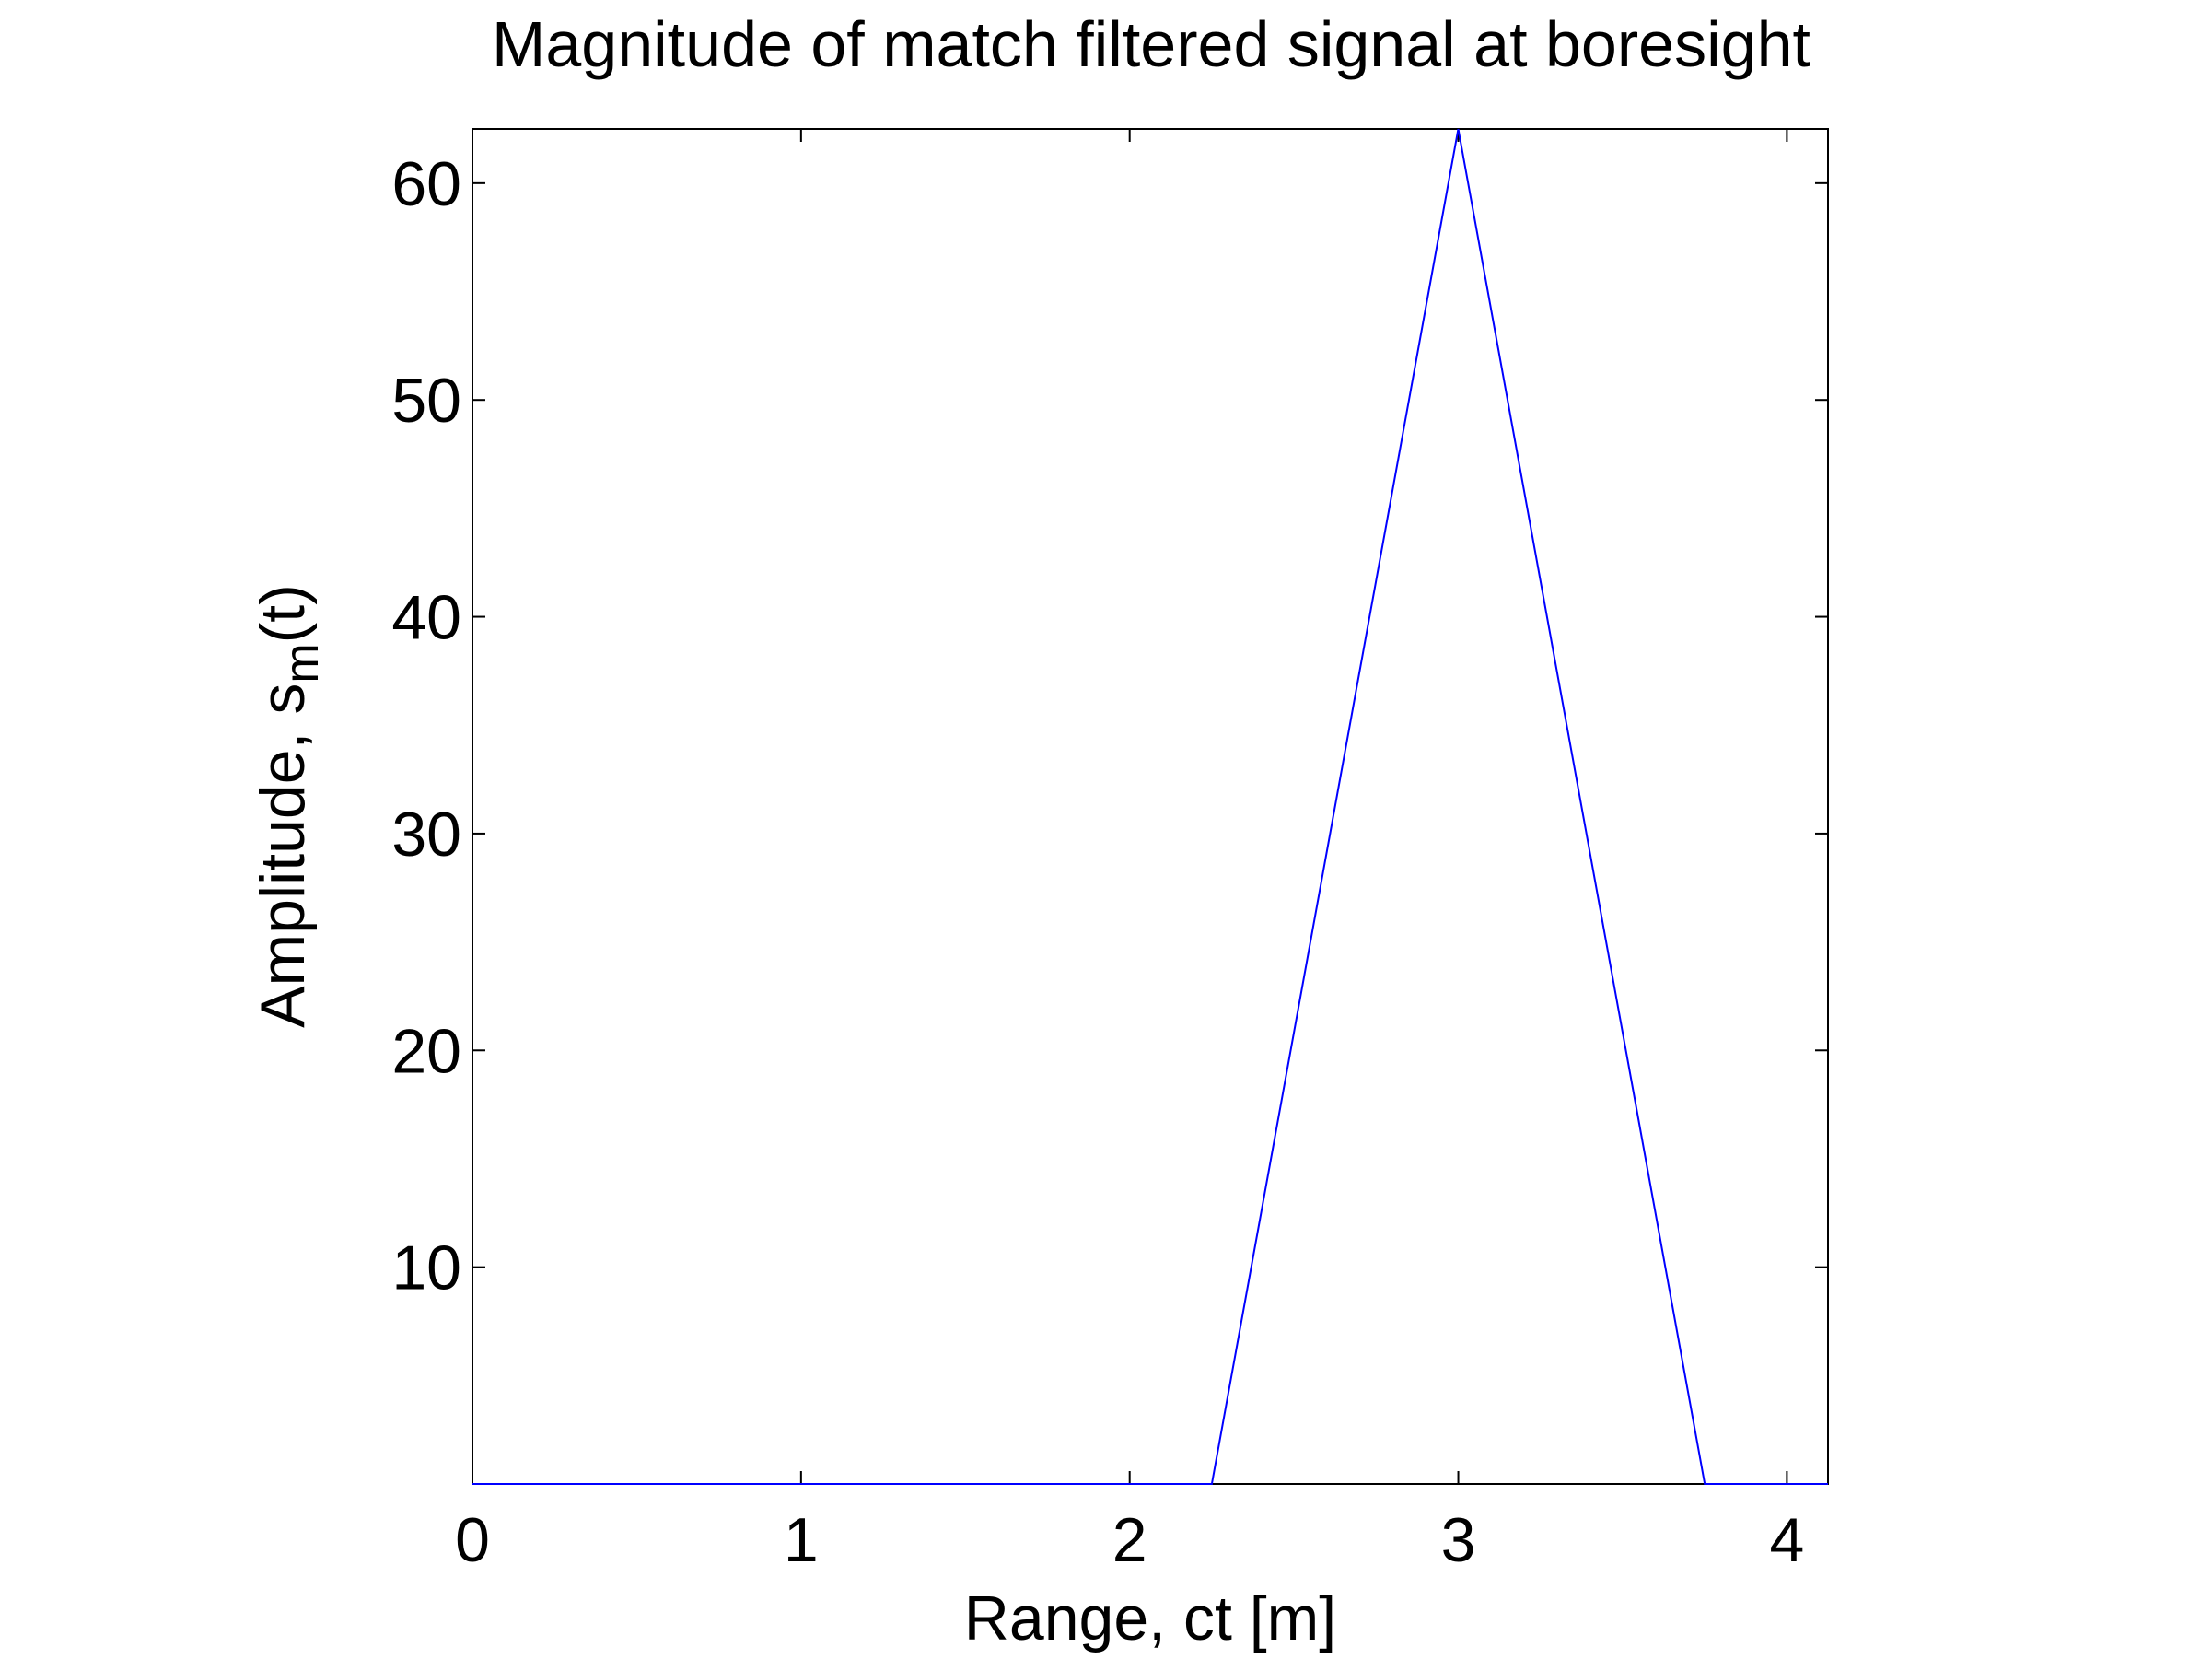  I want to click on x-tick-label: 0, so click(473, 1540).